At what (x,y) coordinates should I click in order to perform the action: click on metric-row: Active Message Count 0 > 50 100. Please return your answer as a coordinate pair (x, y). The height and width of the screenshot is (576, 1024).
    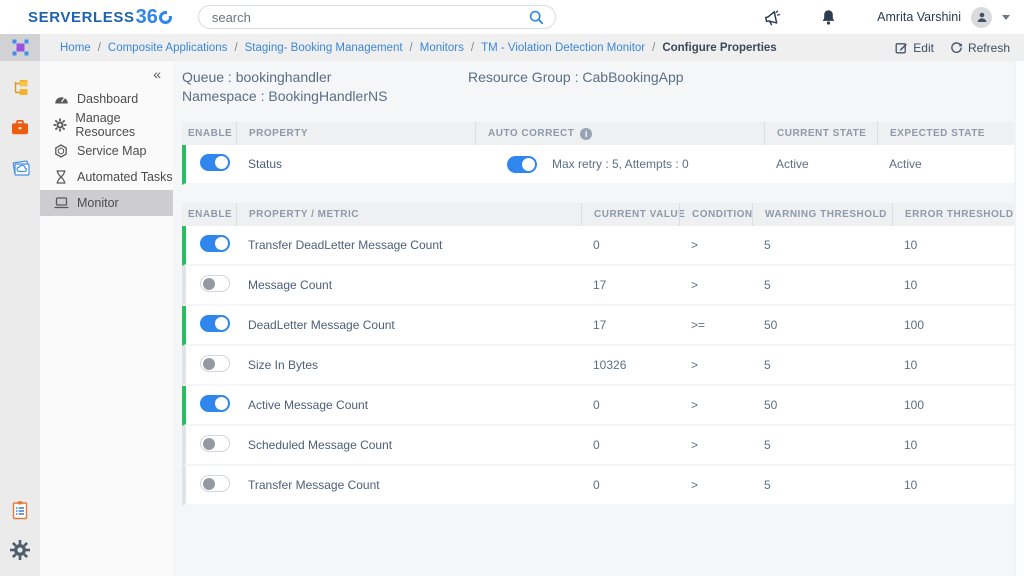
    Looking at the image, I should click on (598, 406).